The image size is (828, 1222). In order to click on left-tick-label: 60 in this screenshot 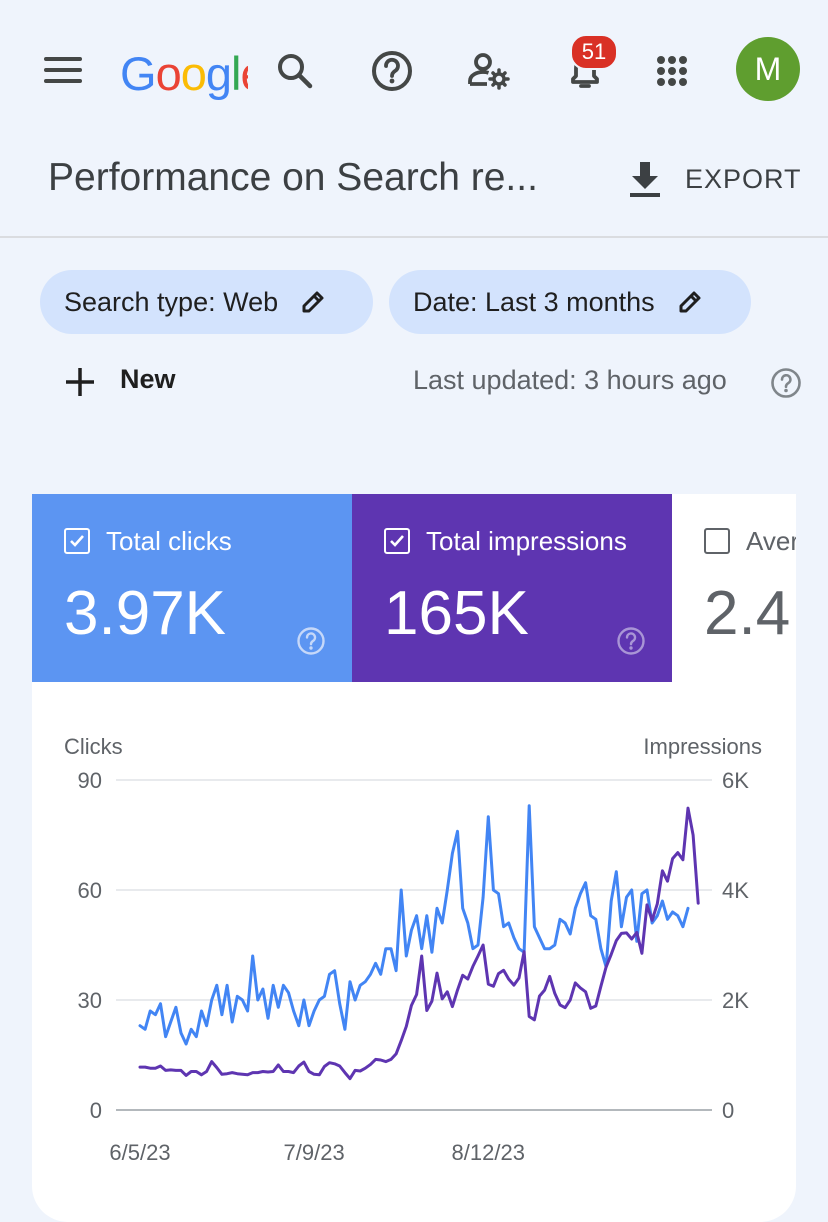, I will do `click(90, 890)`.